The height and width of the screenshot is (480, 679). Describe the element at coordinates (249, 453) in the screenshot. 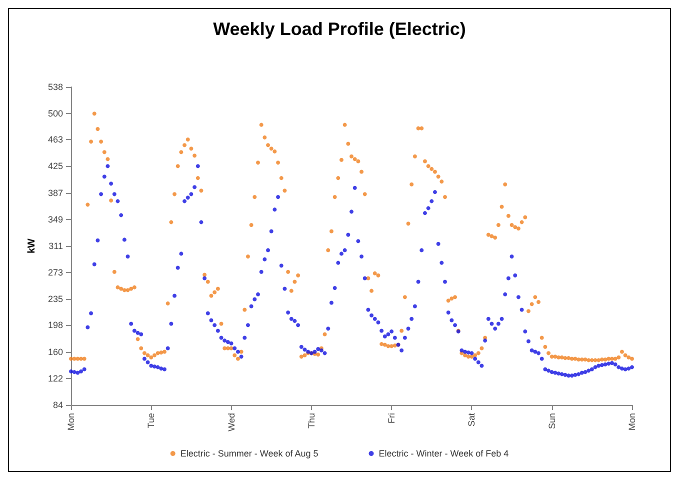

I see `legend-label: Electric - Summer - Week of Aug 5` at that location.